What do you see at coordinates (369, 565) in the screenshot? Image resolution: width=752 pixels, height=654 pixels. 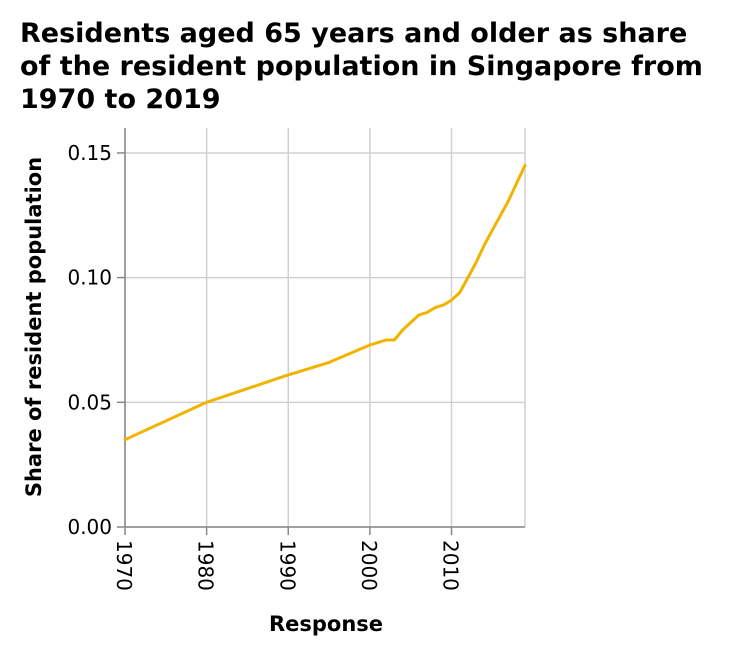 I see `x-tick-label: 2000` at bounding box center [369, 565].